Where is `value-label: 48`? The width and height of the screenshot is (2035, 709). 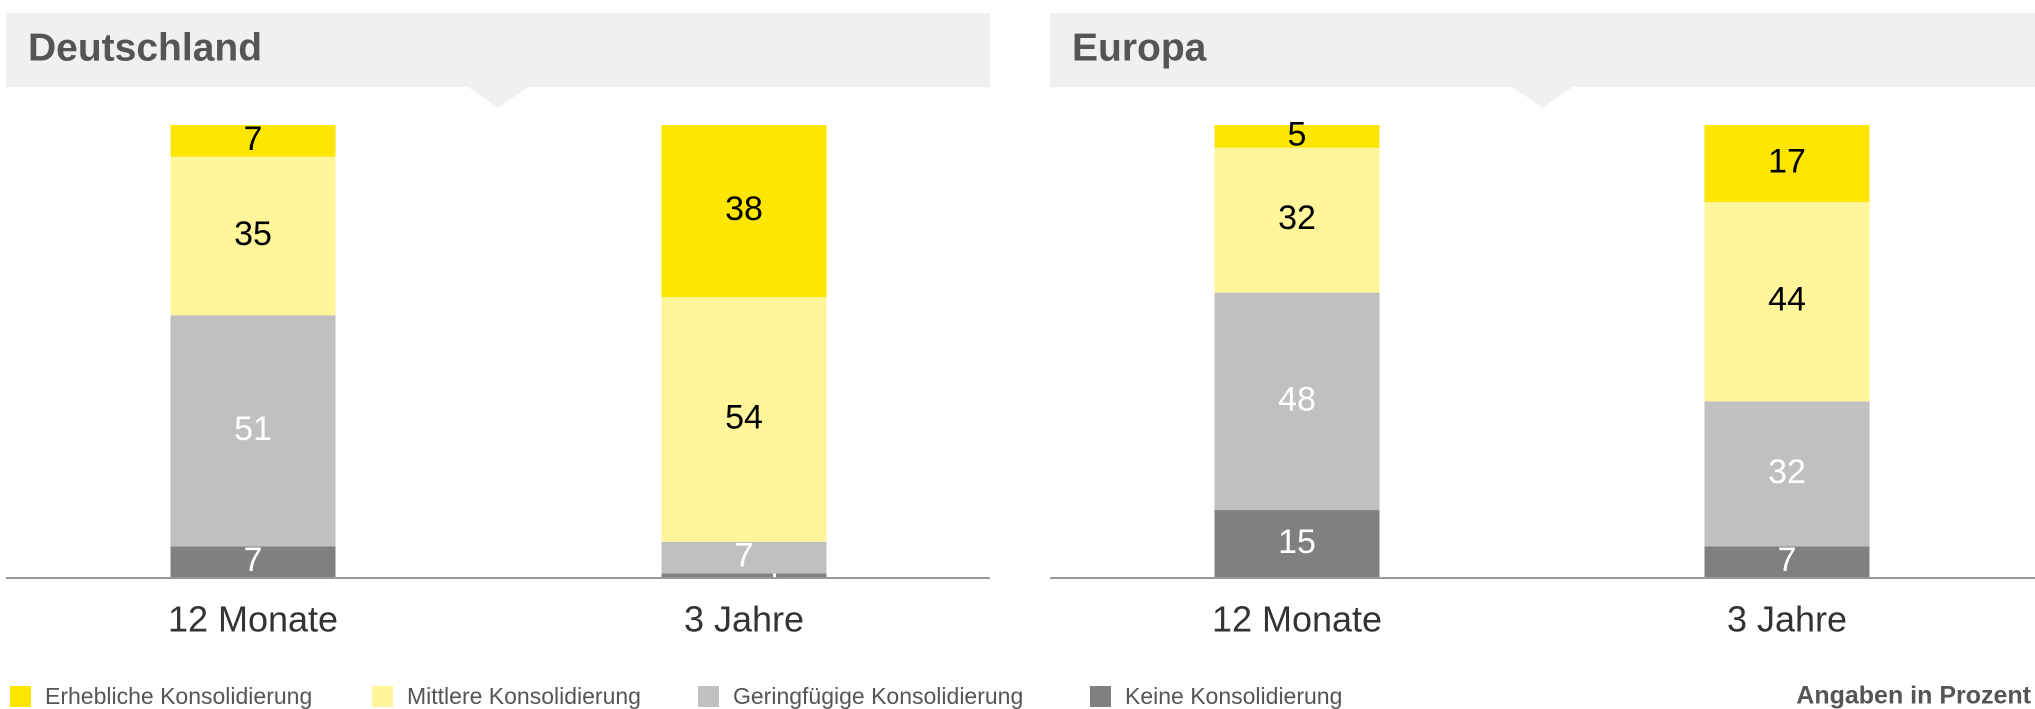 value-label: 48 is located at coordinates (1297, 399).